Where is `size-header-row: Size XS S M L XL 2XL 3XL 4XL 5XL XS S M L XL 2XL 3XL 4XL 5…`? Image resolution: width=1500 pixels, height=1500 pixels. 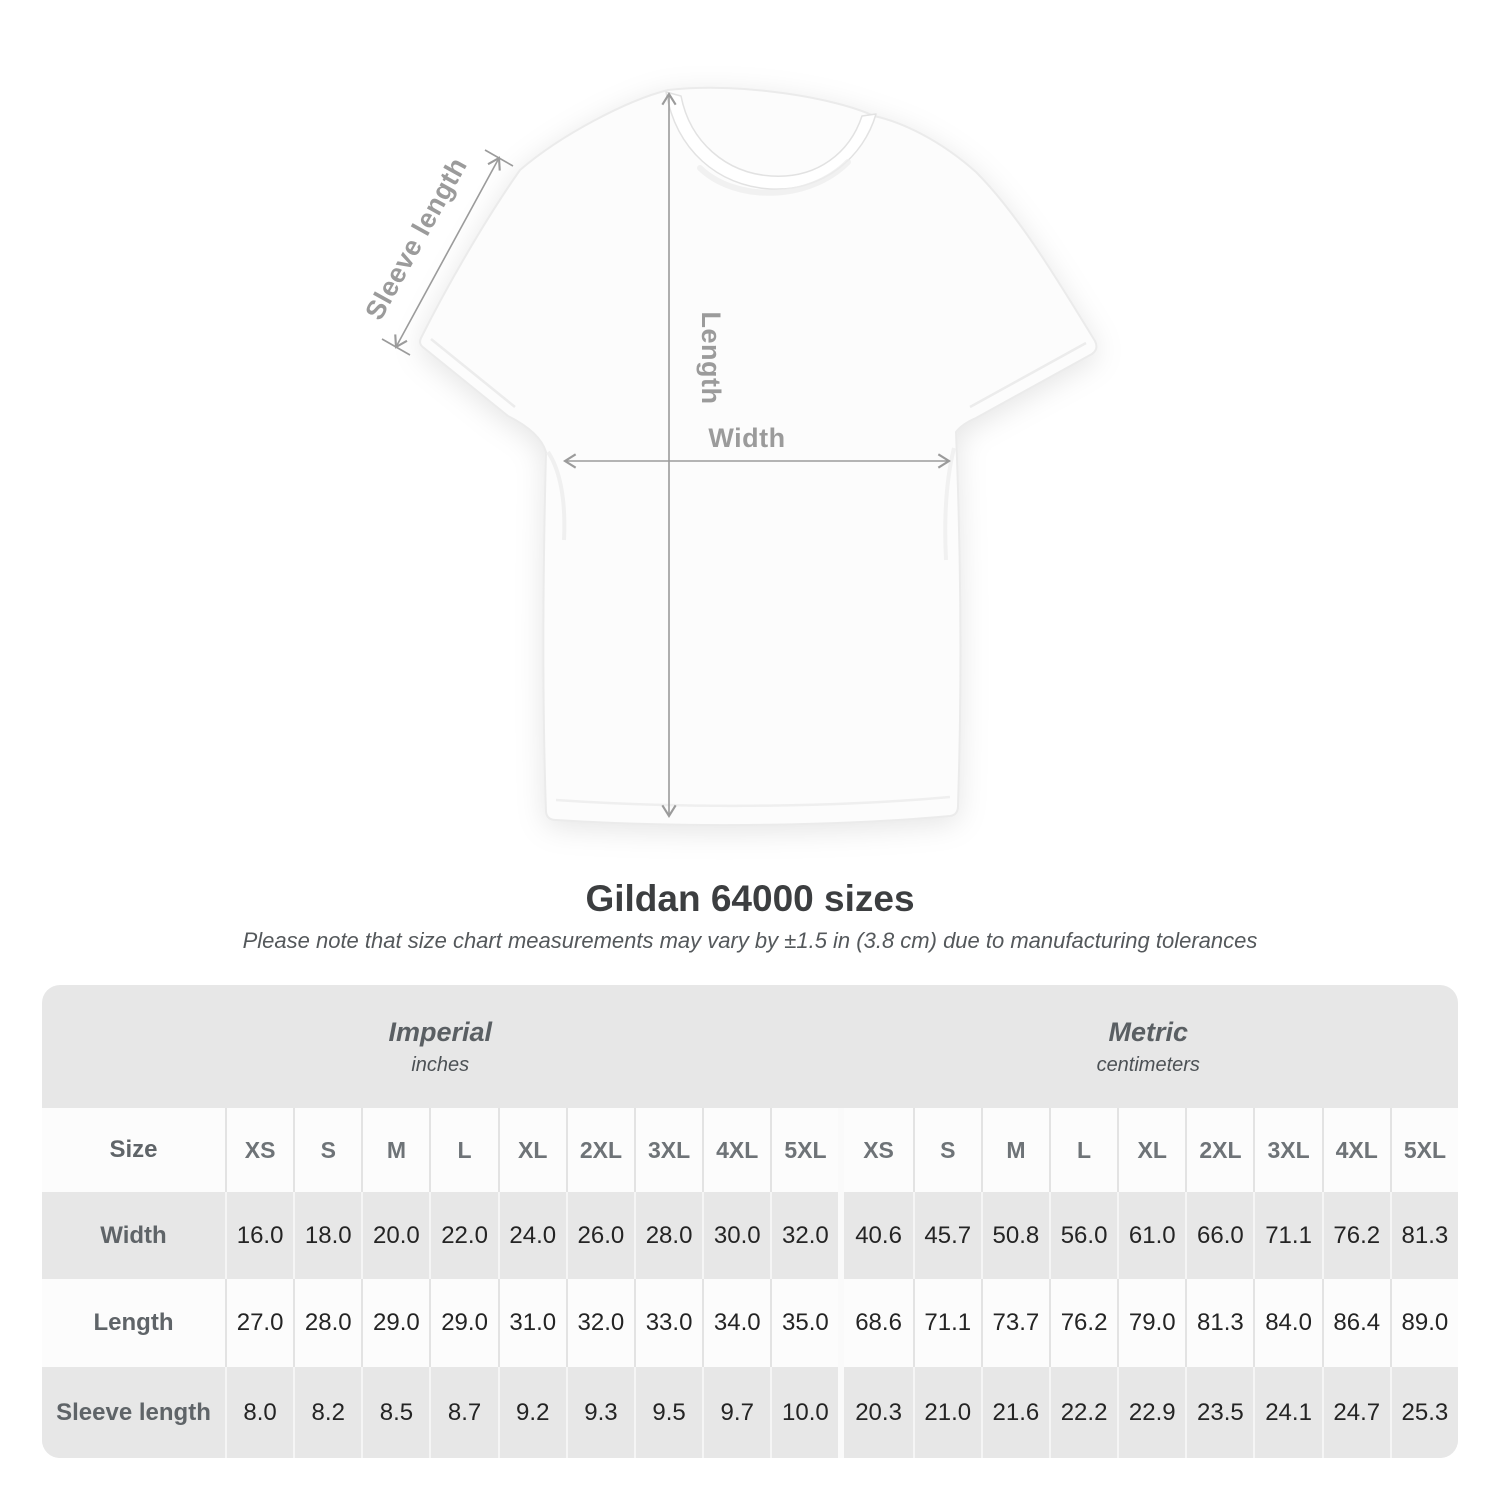
size-header-row: Size XS S M L XL 2XL 3XL 4XL 5XL XS S M L XL 2XL 3XL 4XL 5… is located at coordinates (750, 1150).